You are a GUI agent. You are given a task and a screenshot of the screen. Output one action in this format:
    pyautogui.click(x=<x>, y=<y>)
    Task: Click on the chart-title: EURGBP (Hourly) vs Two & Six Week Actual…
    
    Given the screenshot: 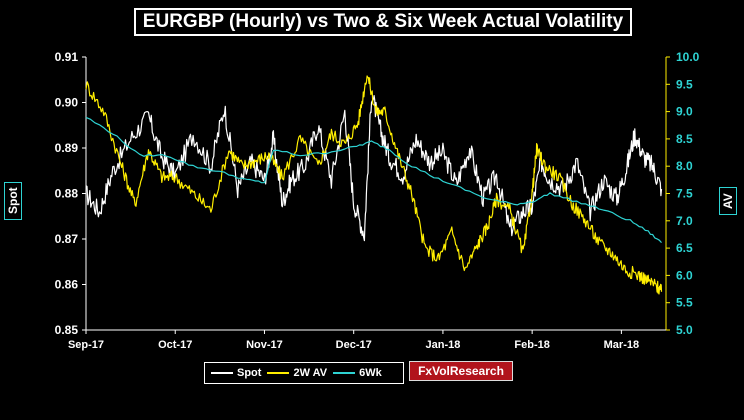 What is the action you would take?
    pyautogui.click(x=383, y=22)
    